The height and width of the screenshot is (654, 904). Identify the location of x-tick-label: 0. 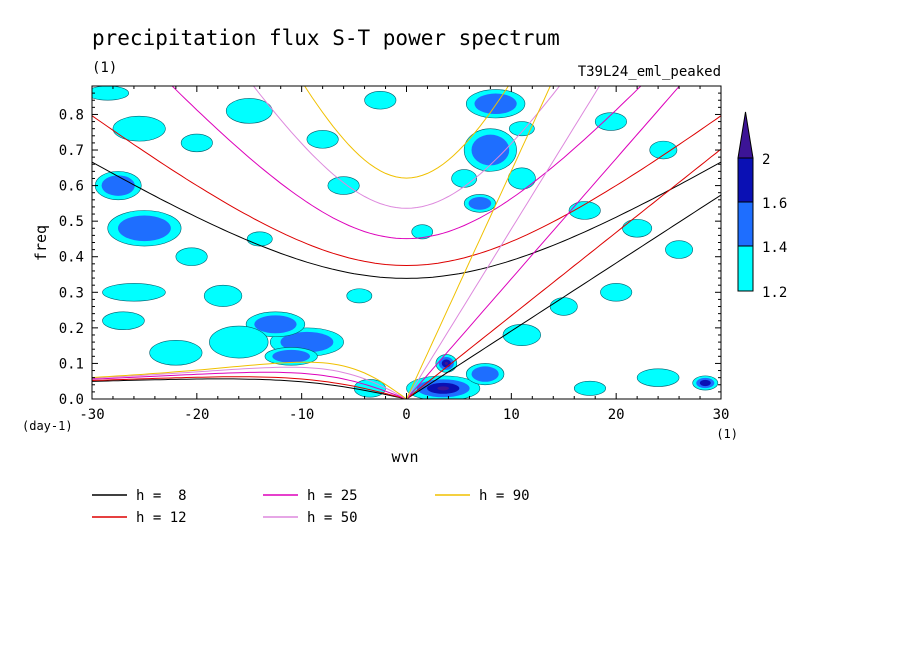
(406, 415).